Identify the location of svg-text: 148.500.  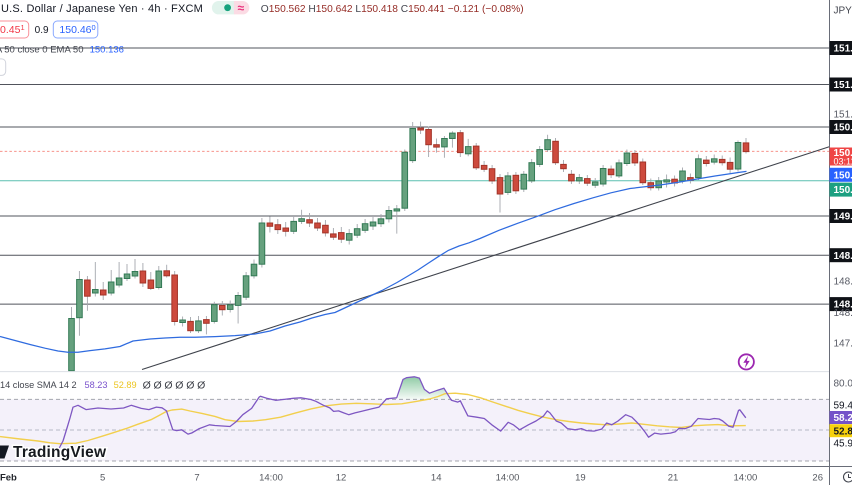
(843, 282).